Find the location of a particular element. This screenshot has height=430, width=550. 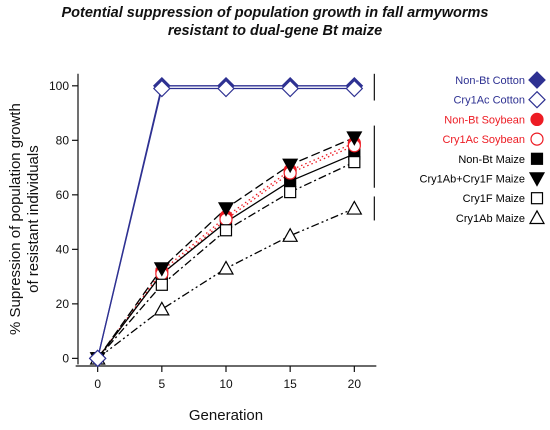

y-axis-label-line-1: % Supression of population growth is located at coordinates (15, 219).